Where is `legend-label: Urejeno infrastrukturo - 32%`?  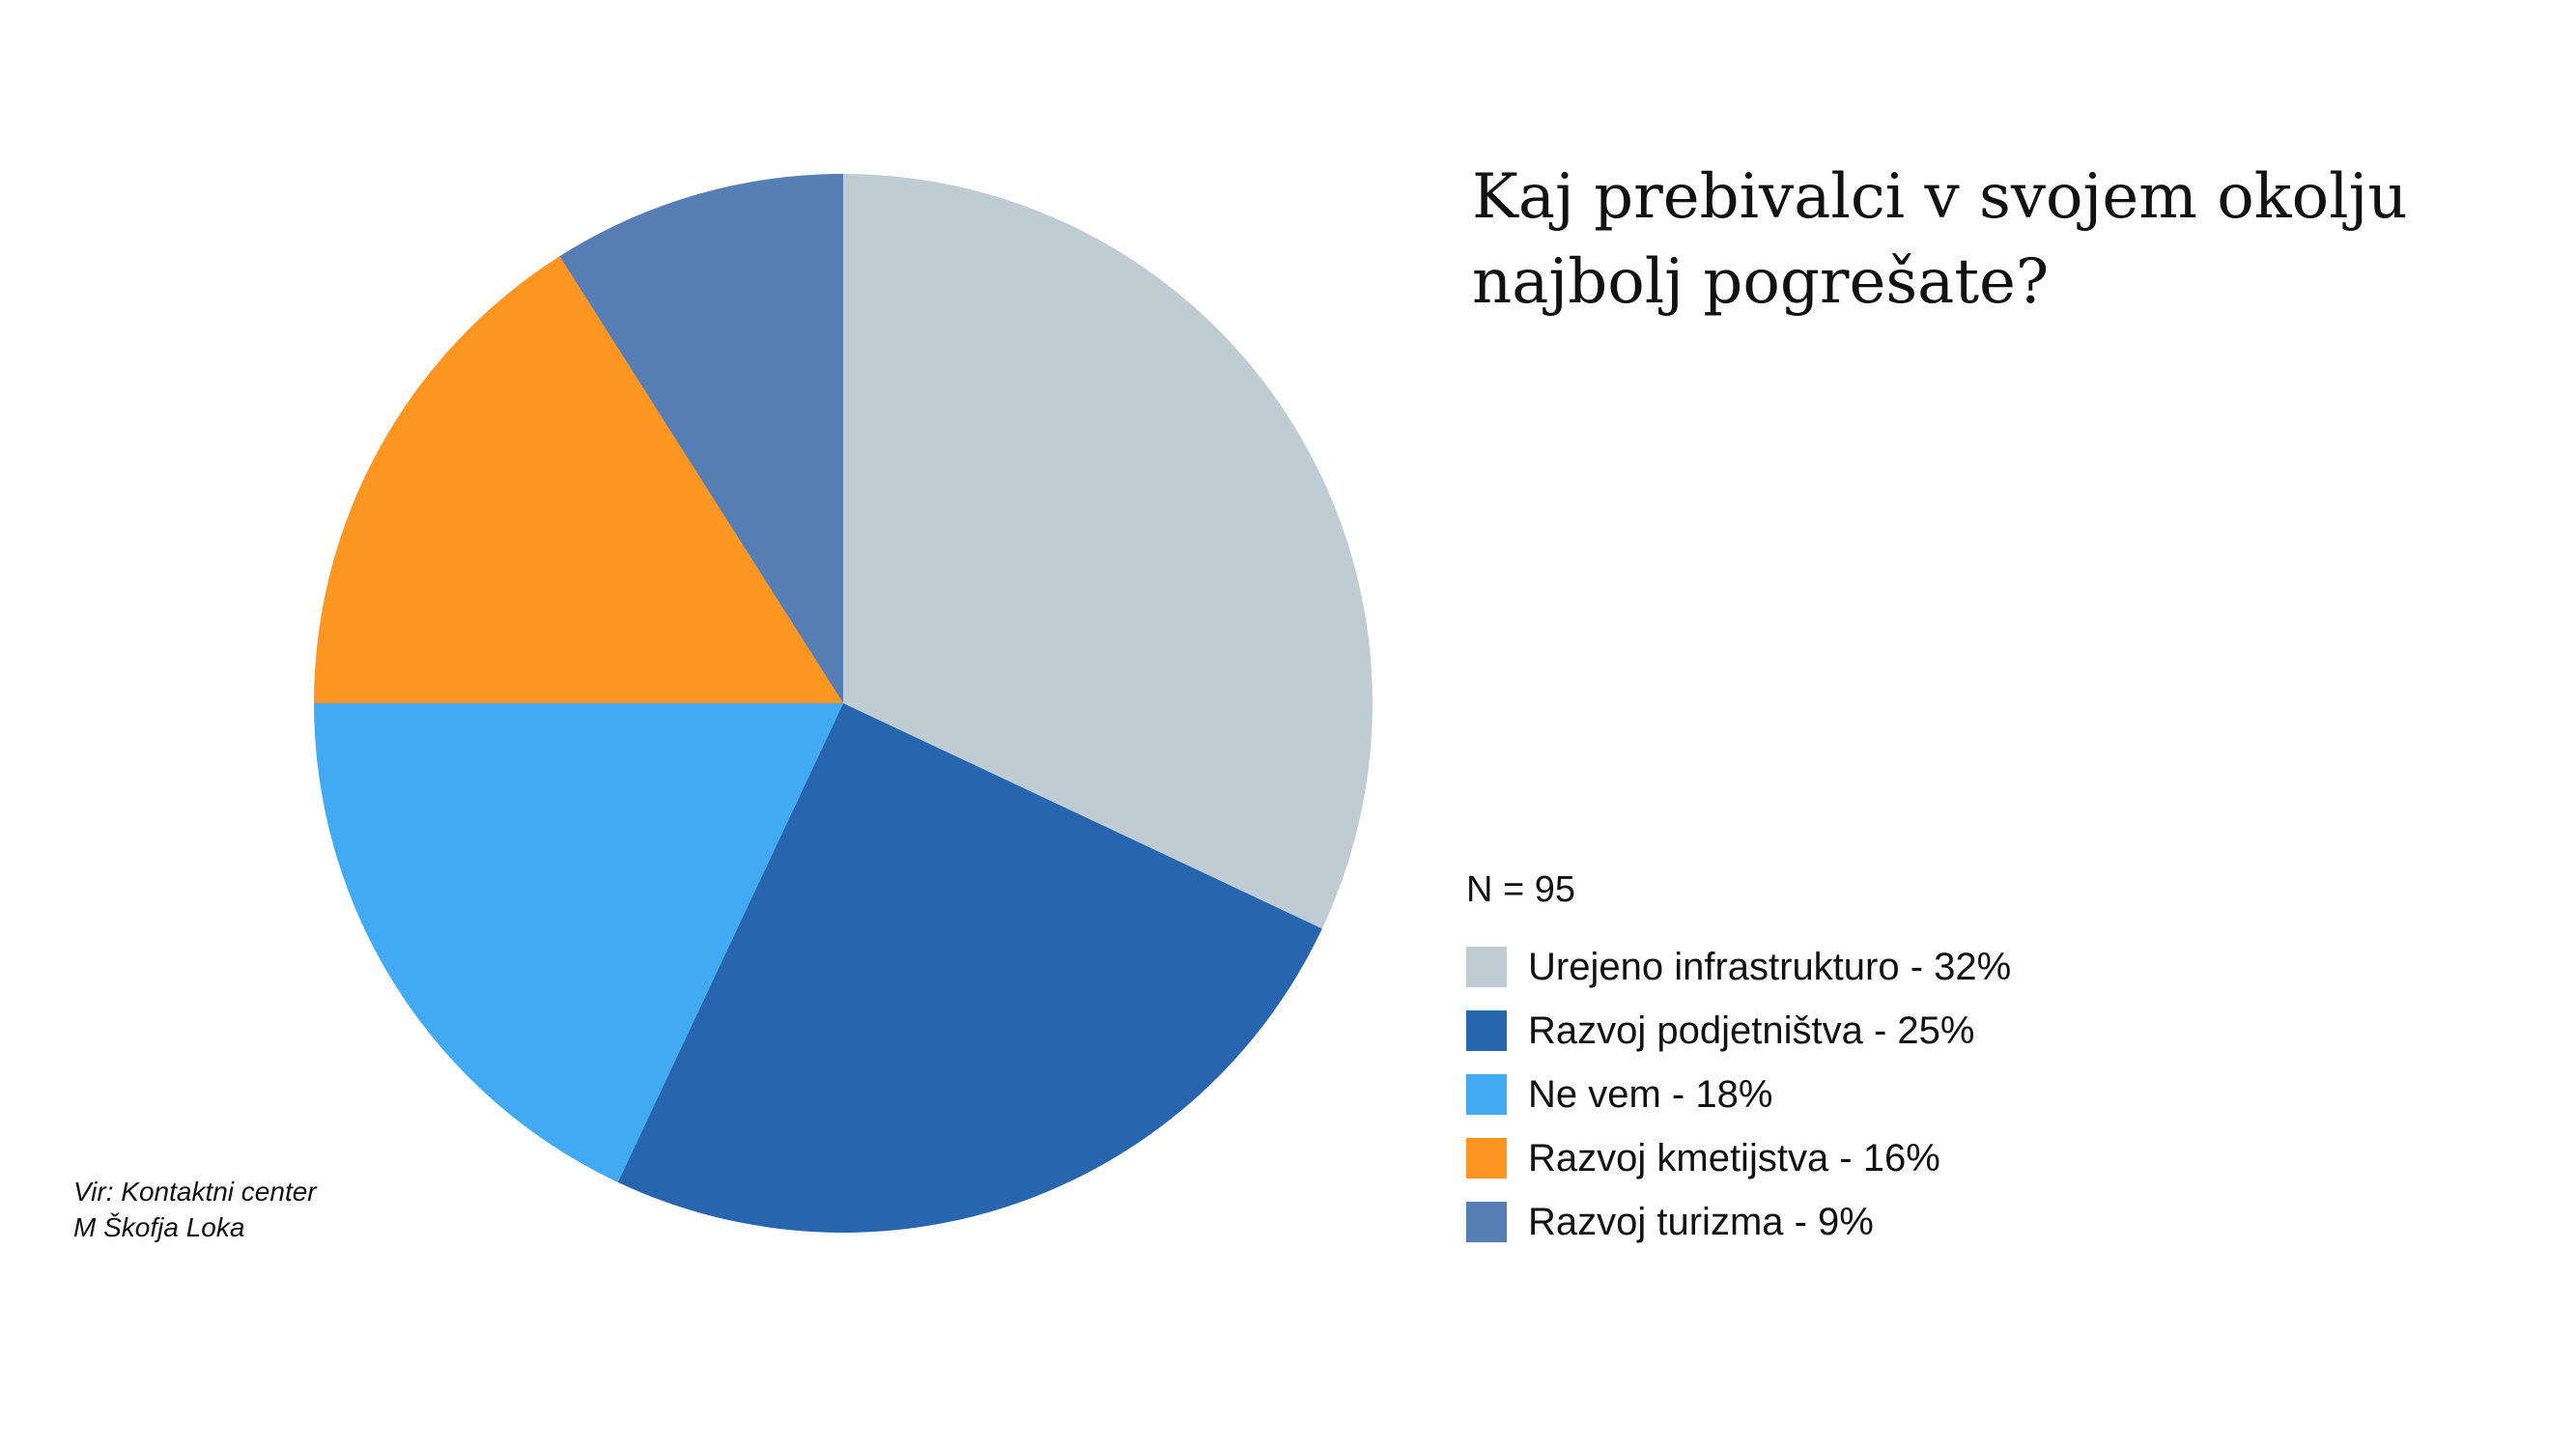 legend-label: Urejeno infrastrukturo - 32% is located at coordinates (1770, 966).